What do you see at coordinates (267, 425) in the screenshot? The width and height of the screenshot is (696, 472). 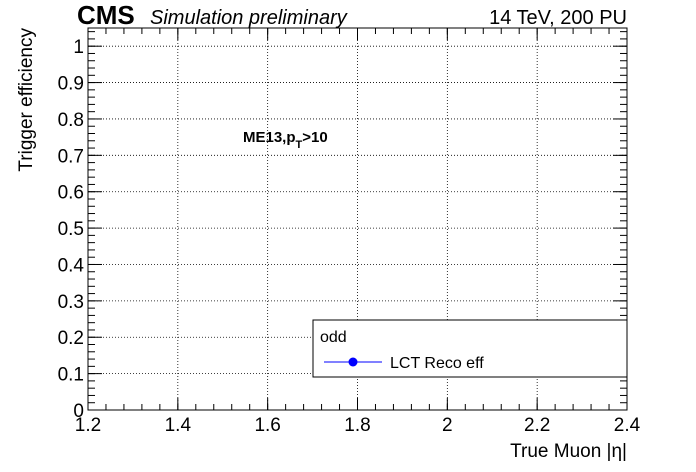 I see `x-tick-label: 1.6` at bounding box center [267, 425].